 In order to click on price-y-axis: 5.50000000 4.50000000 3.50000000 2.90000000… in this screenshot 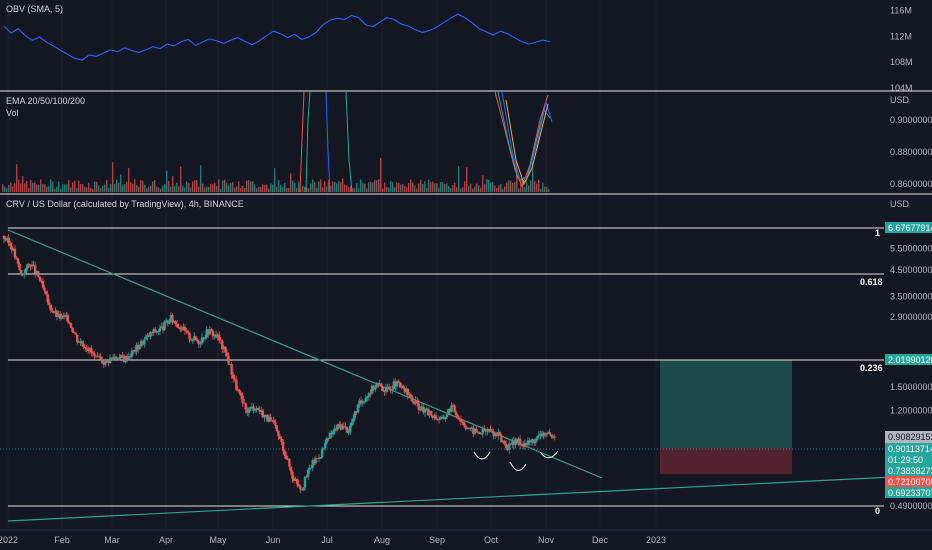, I will do `click(911, 377)`.